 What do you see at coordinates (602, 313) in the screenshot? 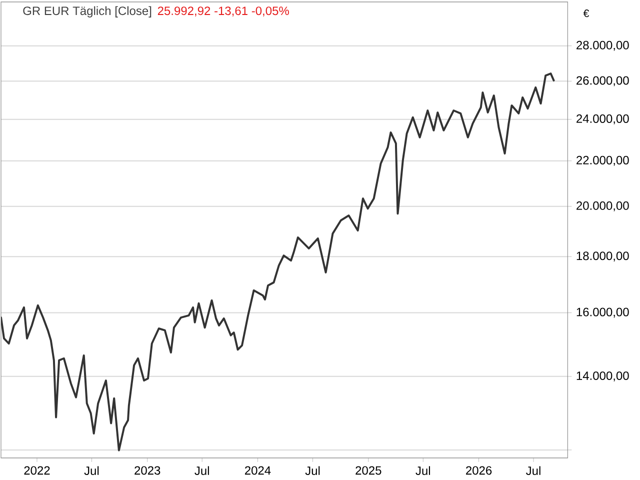
I see `y-tick-label: 16.000,00` at bounding box center [602, 313].